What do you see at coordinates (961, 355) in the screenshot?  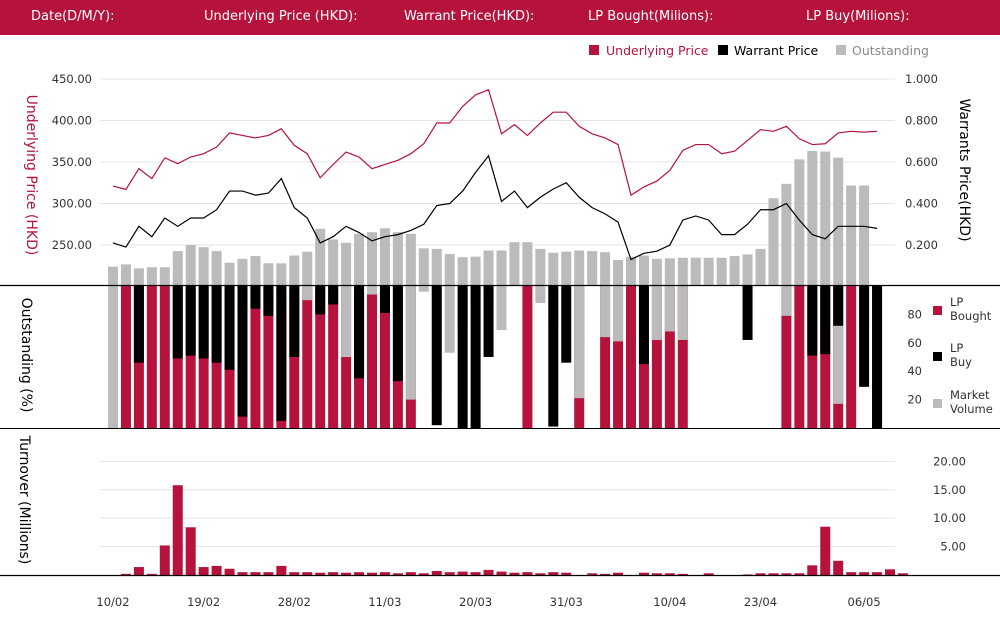 I see `legend-lp-buy: LP Buy` at bounding box center [961, 355].